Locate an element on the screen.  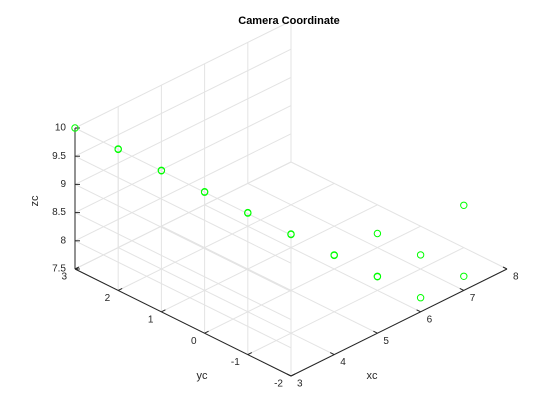
y-tick-label: 1 is located at coordinates (151, 319).